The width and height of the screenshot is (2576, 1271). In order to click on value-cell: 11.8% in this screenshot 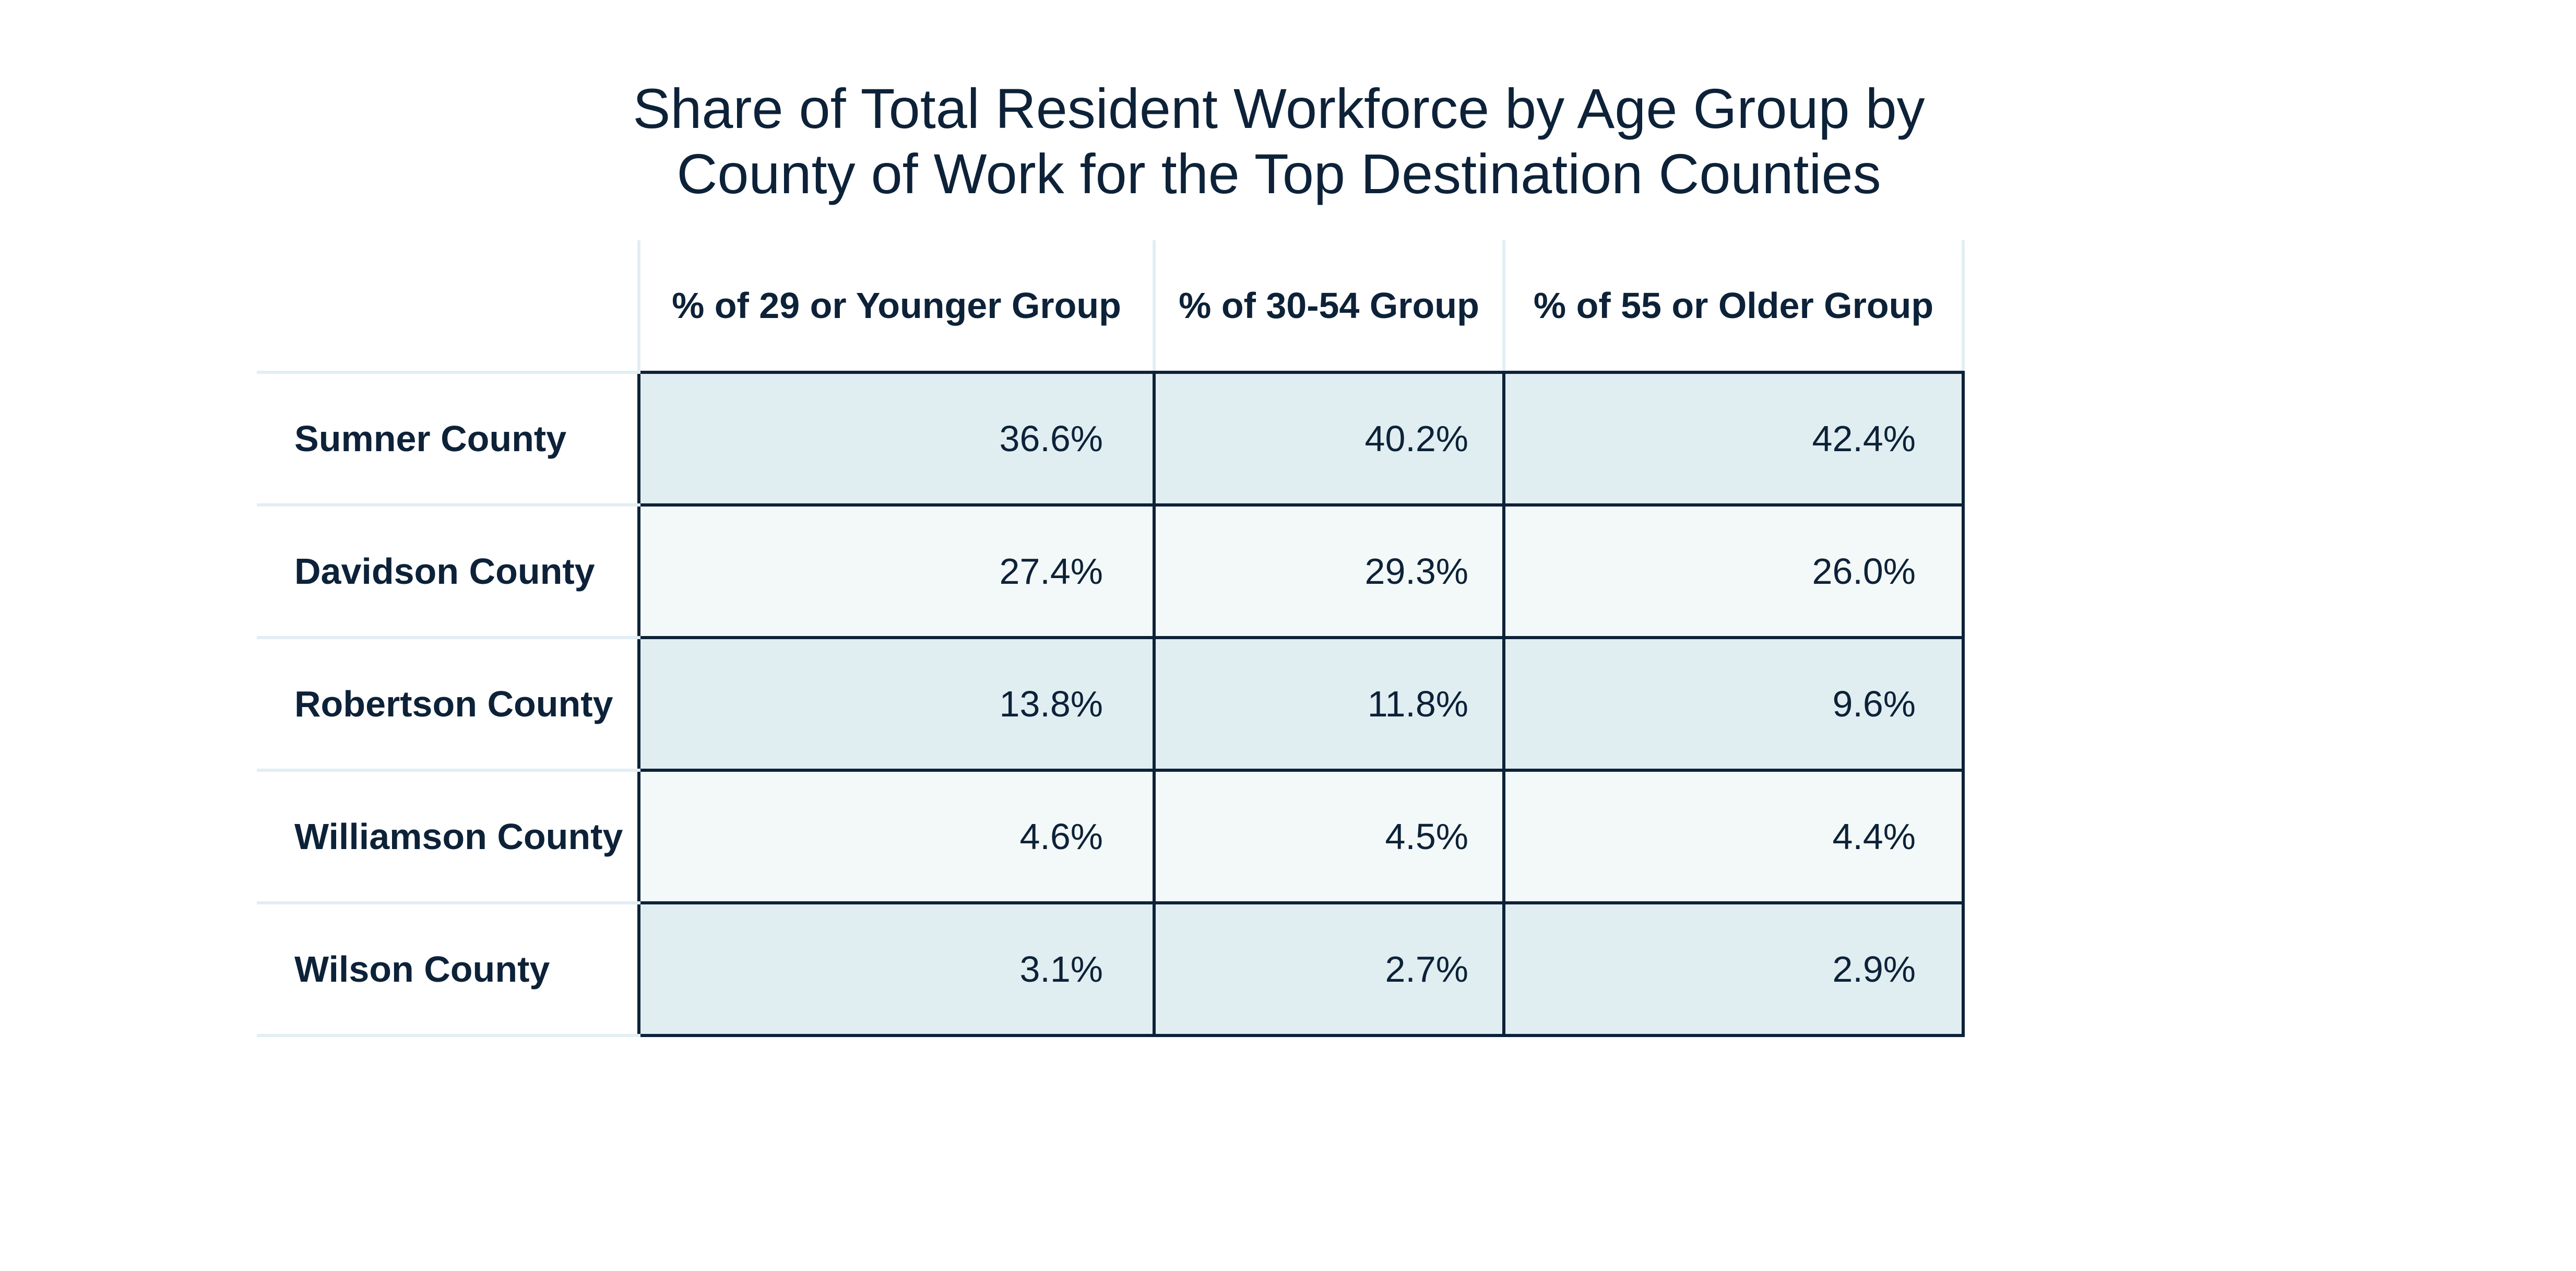, I will do `click(1329, 704)`.